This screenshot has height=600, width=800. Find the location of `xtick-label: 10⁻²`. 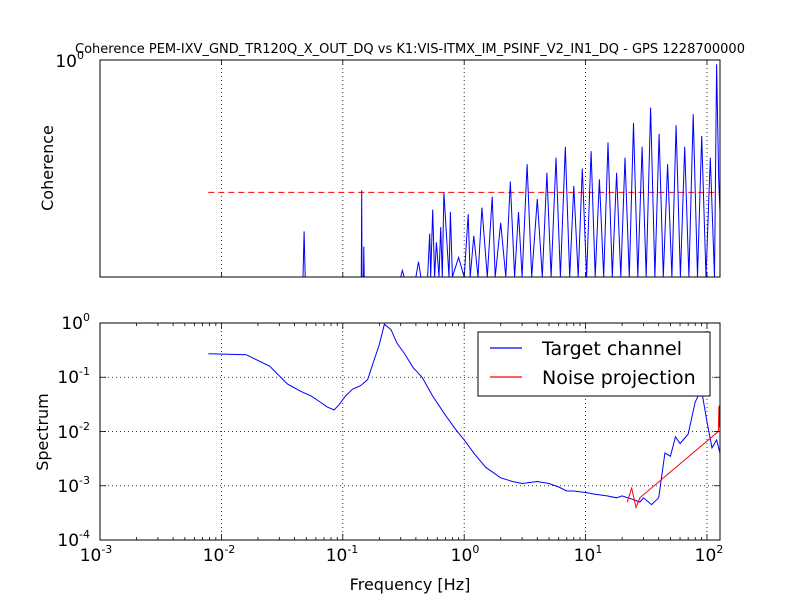

xtick-label: 10⁻² is located at coordinates (219, 554).